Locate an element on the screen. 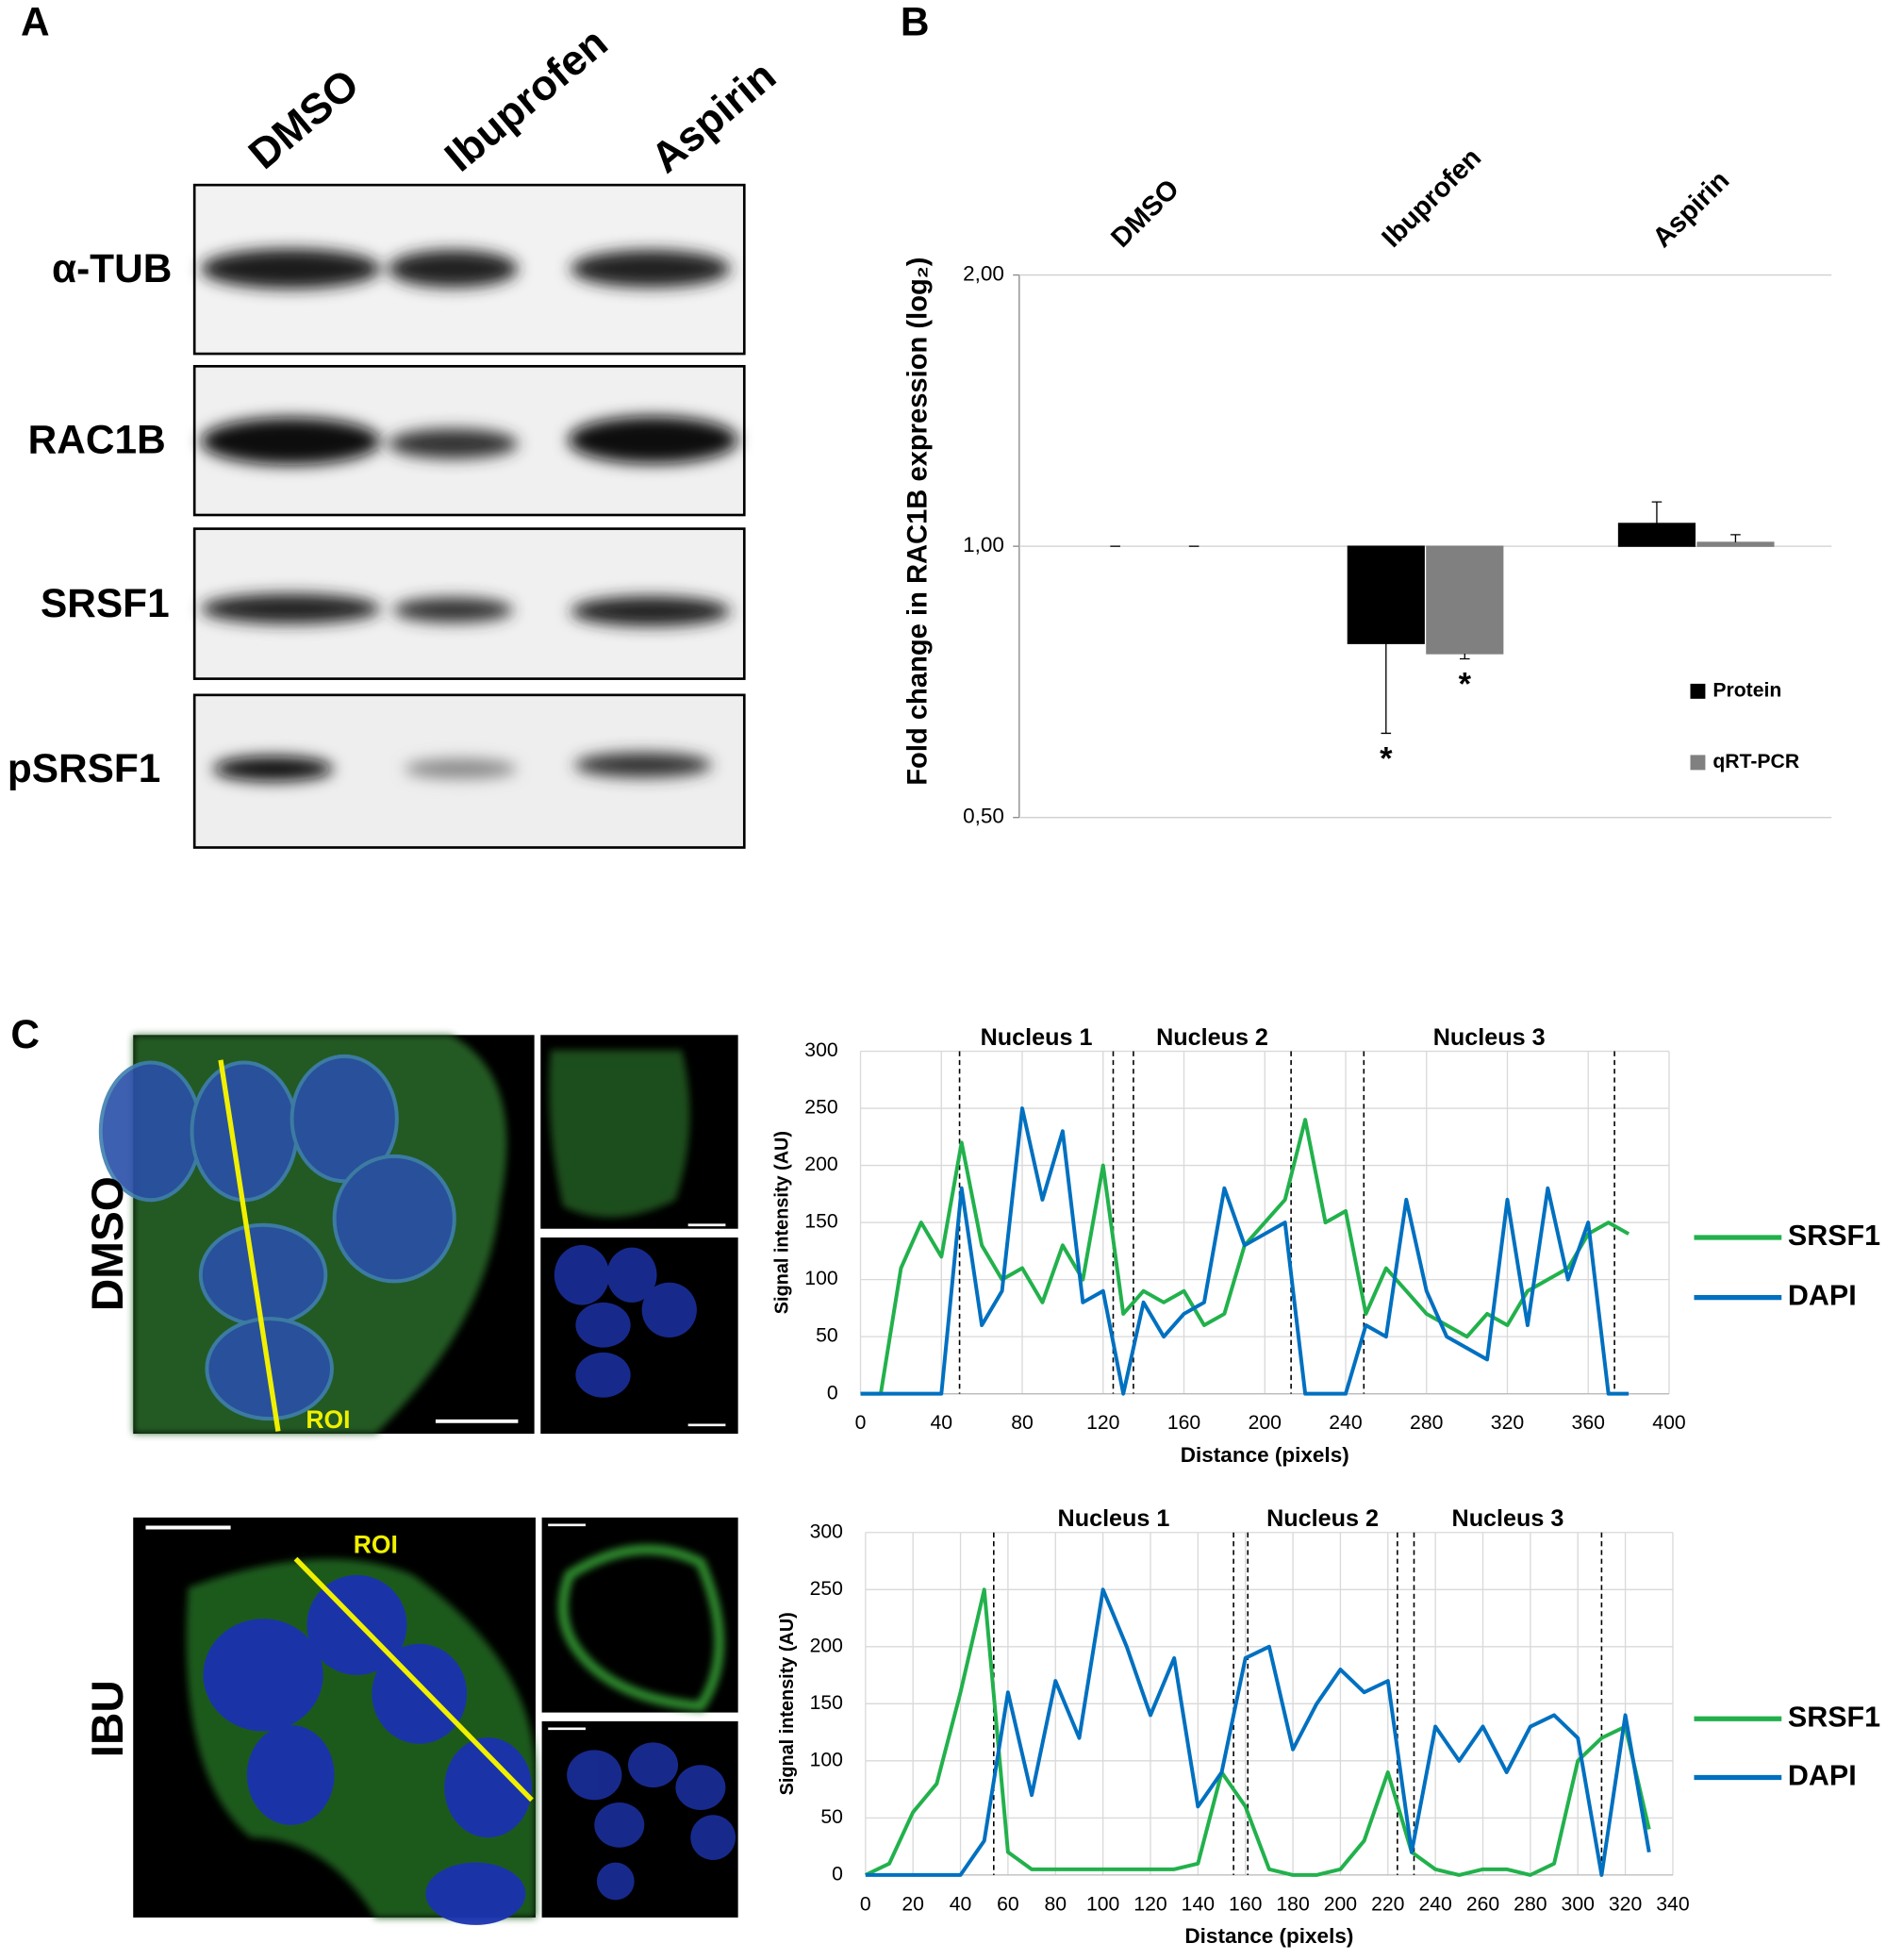 Image resolution: width=1886 pixels, height=1960 pixels. bands is located at coordinates (469, 515).